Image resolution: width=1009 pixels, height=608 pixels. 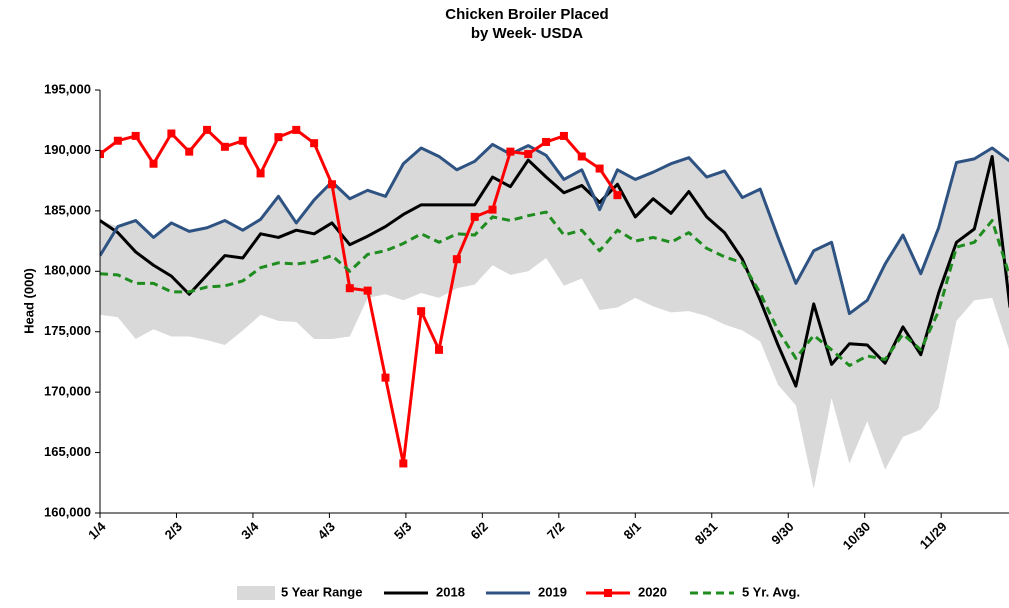 What do you see at coordinates (526, 14) in the screenshot?
I see `chart-title: Chicken Broiler Placed` at bounding box center [526, 14].